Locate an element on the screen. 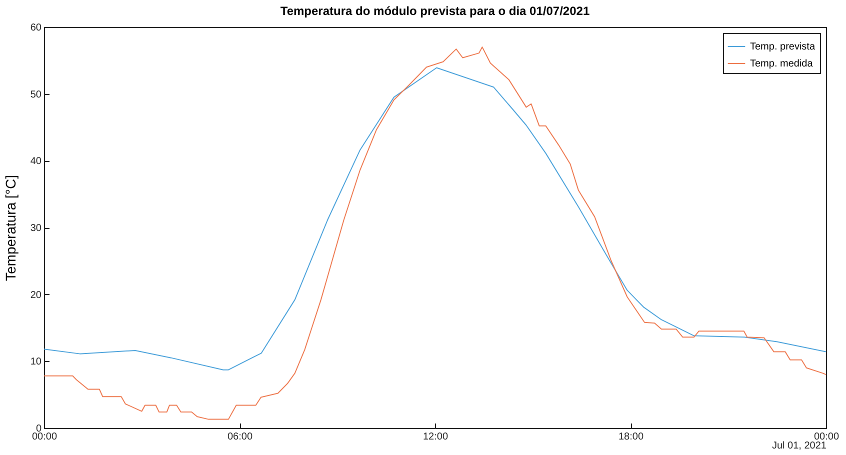  legend-label: Temp. prevista is located at coordinates (783, 47).